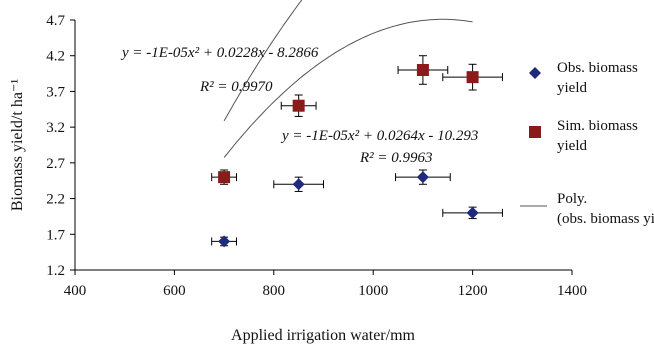 This screenshot has width=654, height=347. I want to click on x-tick-label: 1400, so click(572, 291).